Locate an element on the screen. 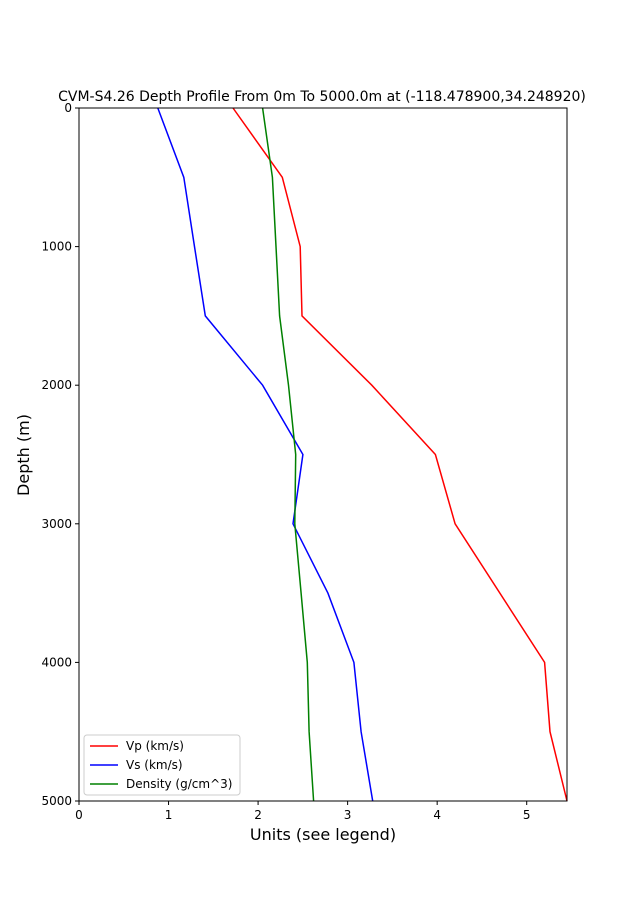  y-tick-label-4: 4000 is located at coordinates (56, 662).